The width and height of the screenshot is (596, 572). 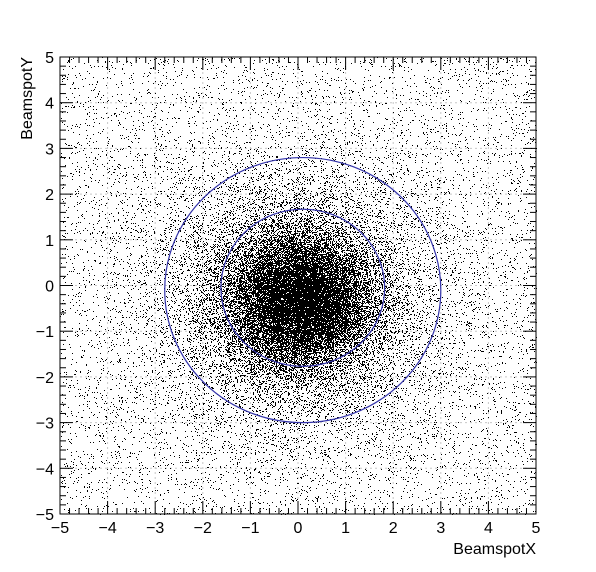 What do you see at coordinates (345, 528) in the screenshot?
I see `x-tick-label: 1` at bounding box center [345, 528].